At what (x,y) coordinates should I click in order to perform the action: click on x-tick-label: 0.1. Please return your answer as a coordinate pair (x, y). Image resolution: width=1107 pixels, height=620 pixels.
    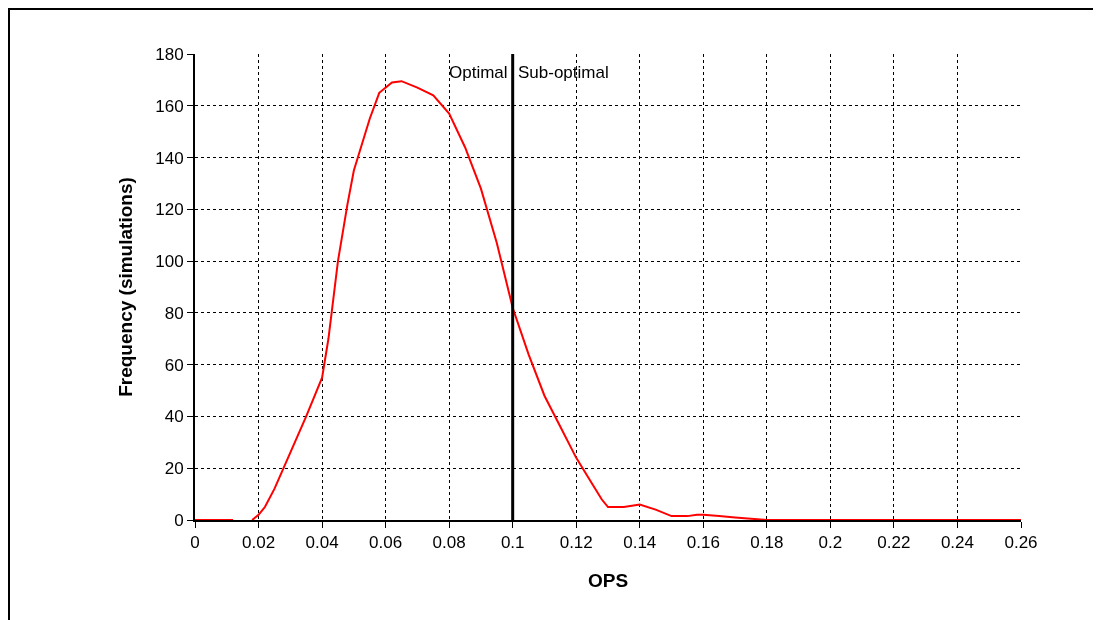
    Looking at the image, I should click on (512, 543).